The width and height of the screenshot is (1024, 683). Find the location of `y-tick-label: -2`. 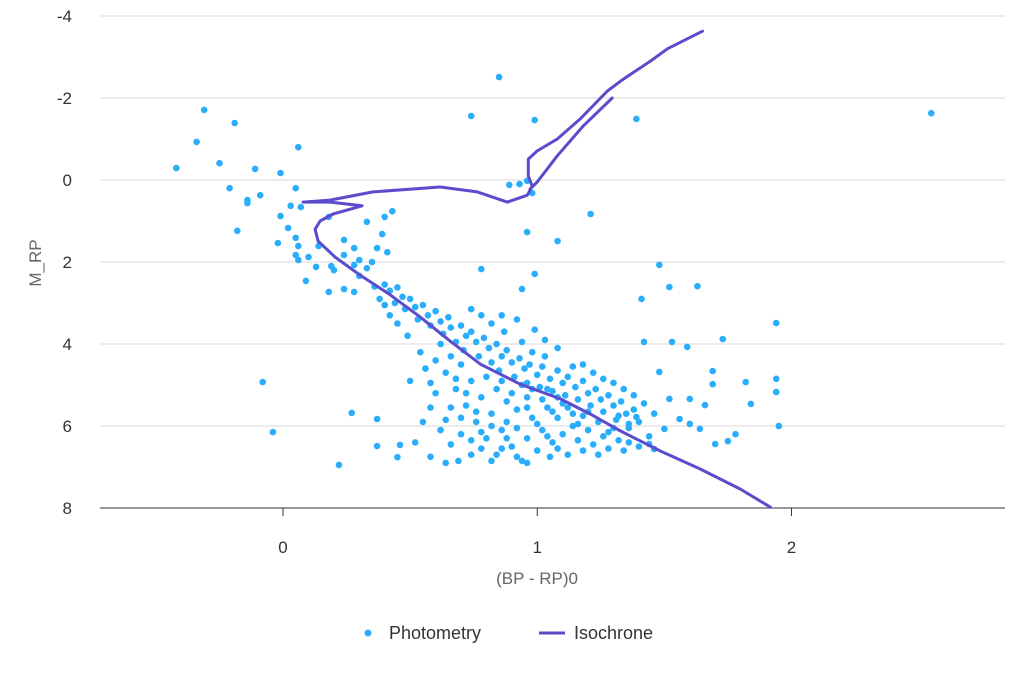

y-tick-label: -2 is located at coordinates (64, 98).